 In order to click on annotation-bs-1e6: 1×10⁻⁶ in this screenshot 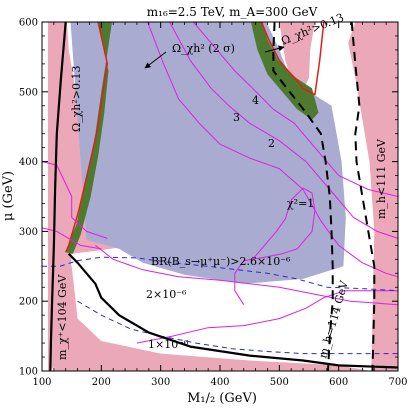, I will do `click(168, 344)`.